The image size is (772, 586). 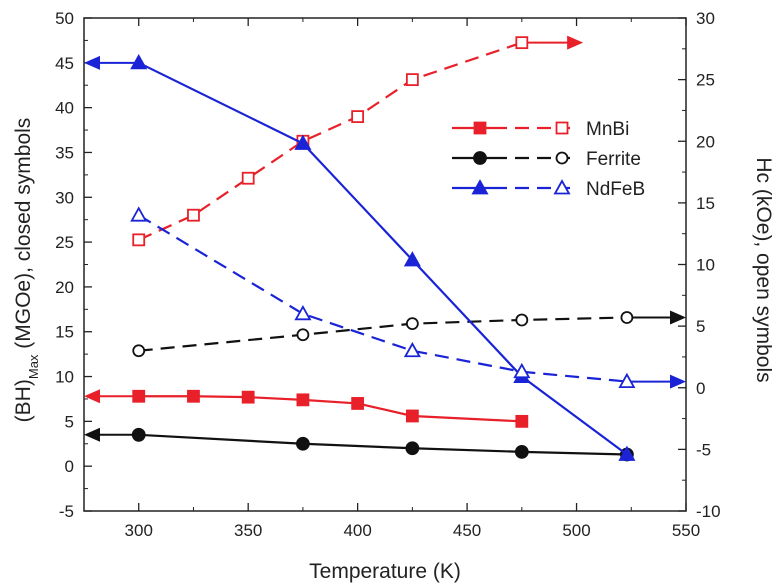 What do you see at coordinates (705, 80) in the screenshot?
I see `right-y-tick-label: 25` at bounding box center [705, 80].